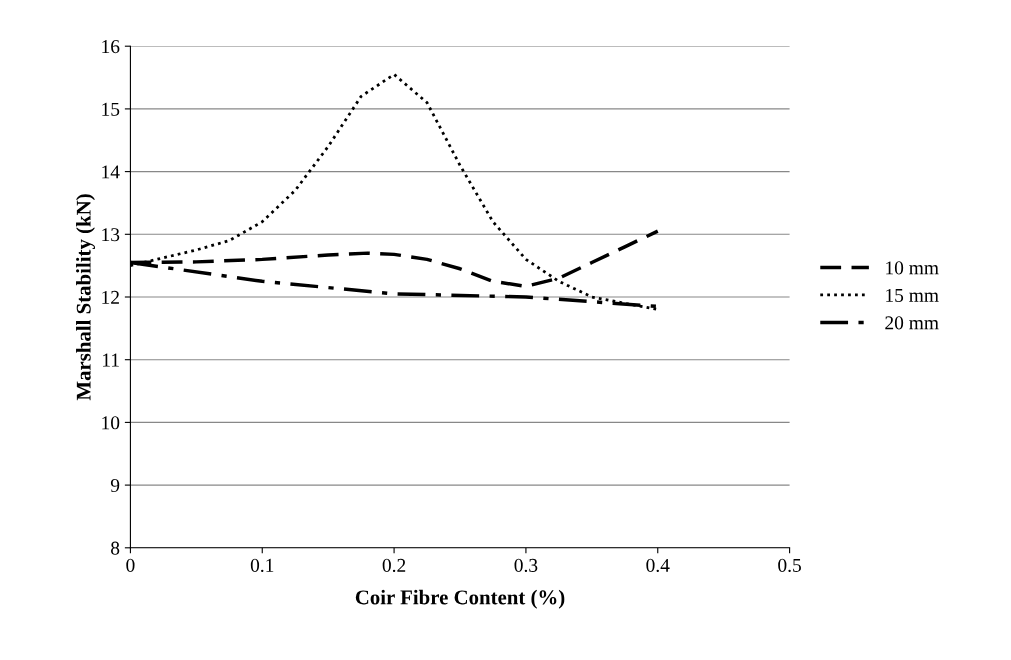 The image size is (1011, 660). Describe the element at coordinates (111, 109) in the screenshot. I see `y-tick-label: 15` at that location.